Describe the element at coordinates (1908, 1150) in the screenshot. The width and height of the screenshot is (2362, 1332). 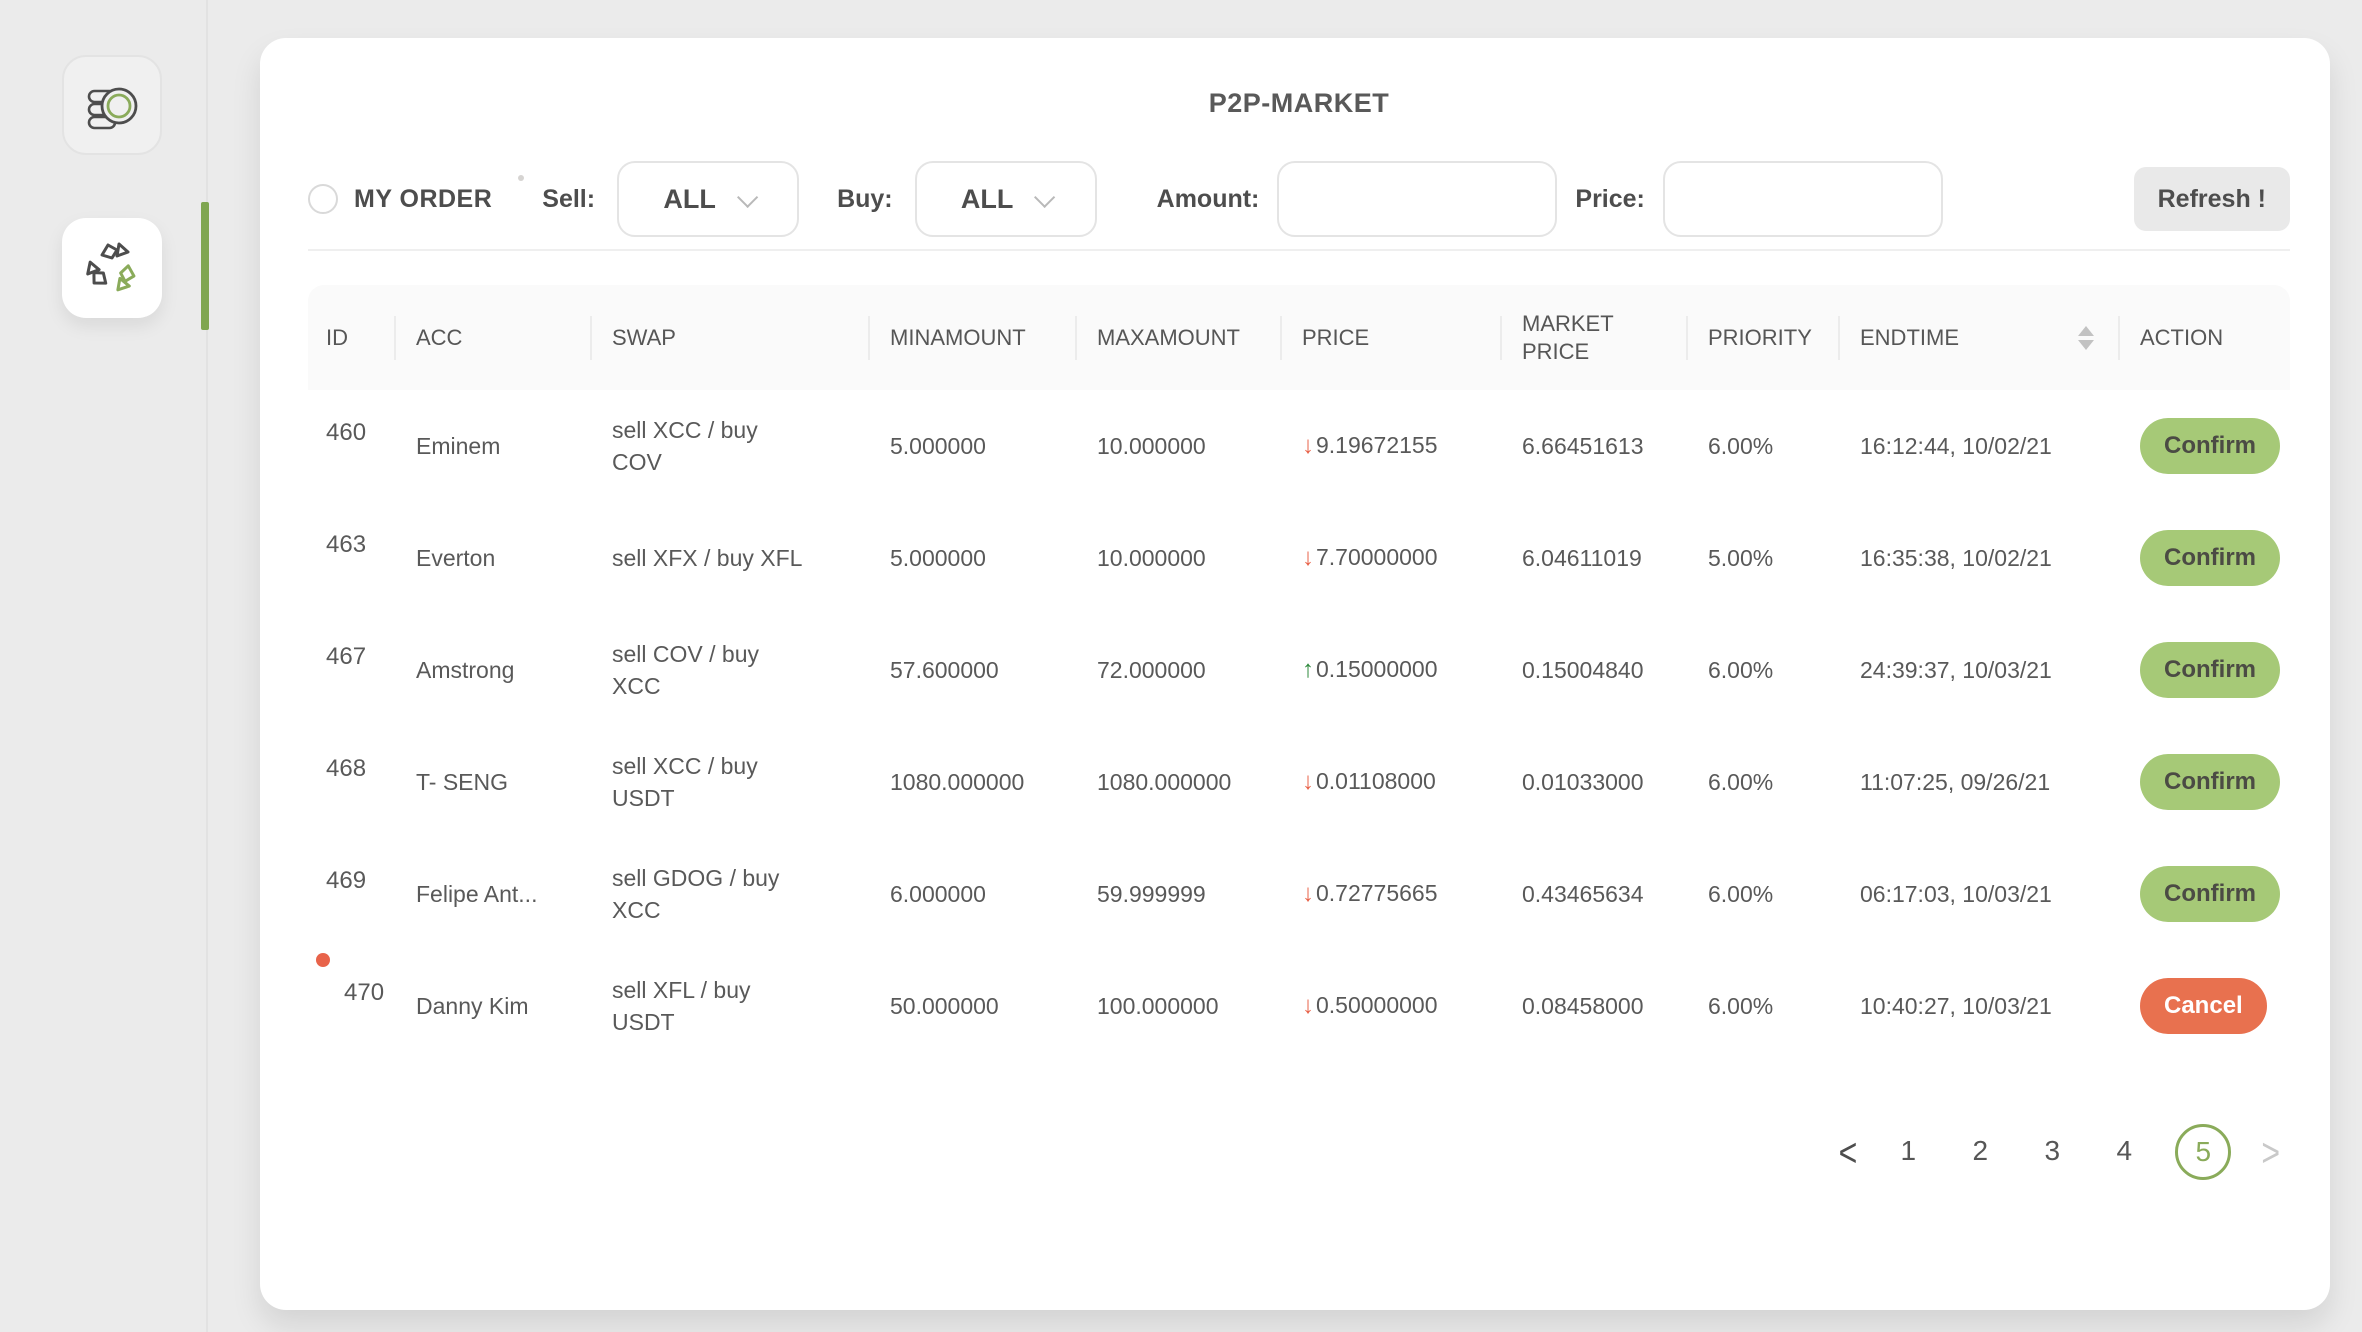
I see `page-number-1: 1` at that location.